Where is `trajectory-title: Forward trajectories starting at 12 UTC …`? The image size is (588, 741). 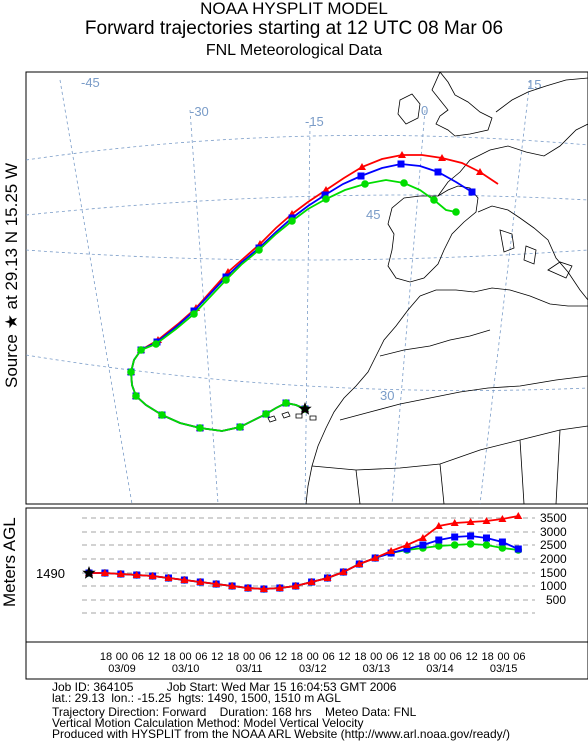
trajectory-title: Forward trajectories starting at 12 UTC … is located at coordinates (294, 28).